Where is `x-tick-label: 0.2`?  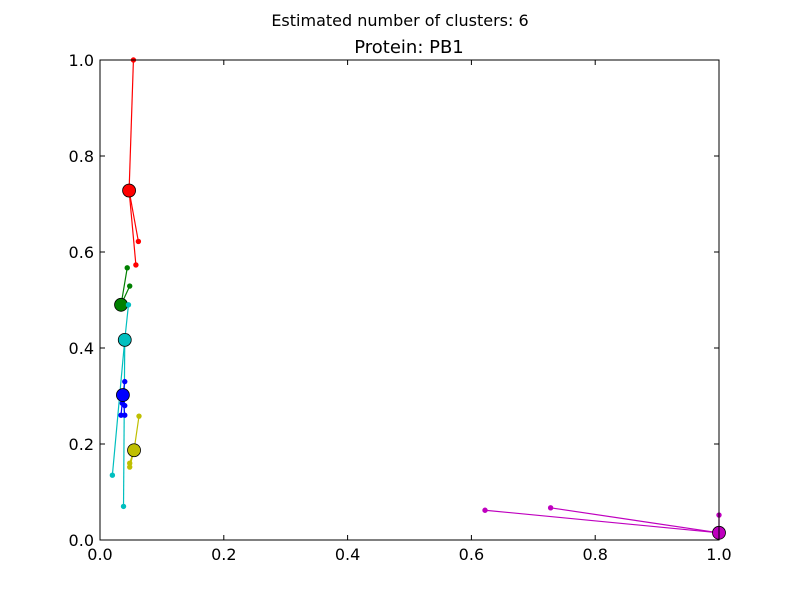 x-tick-label: 0.2 is located at coordinates (223, 554).